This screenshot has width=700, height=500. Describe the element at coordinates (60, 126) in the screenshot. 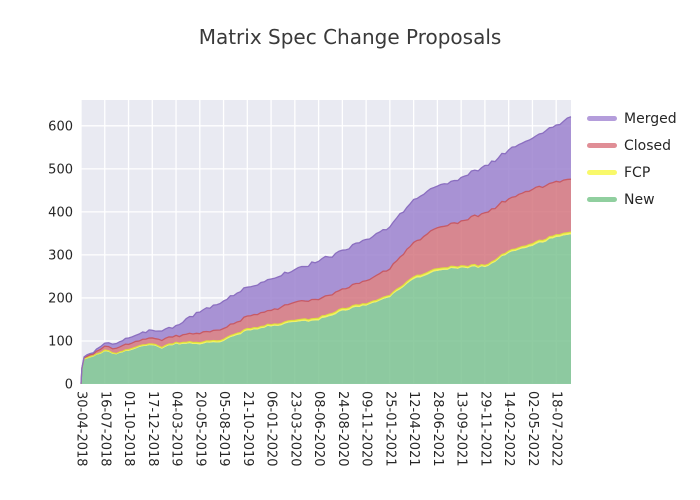

I see `y-tick-label: 600` at that location.